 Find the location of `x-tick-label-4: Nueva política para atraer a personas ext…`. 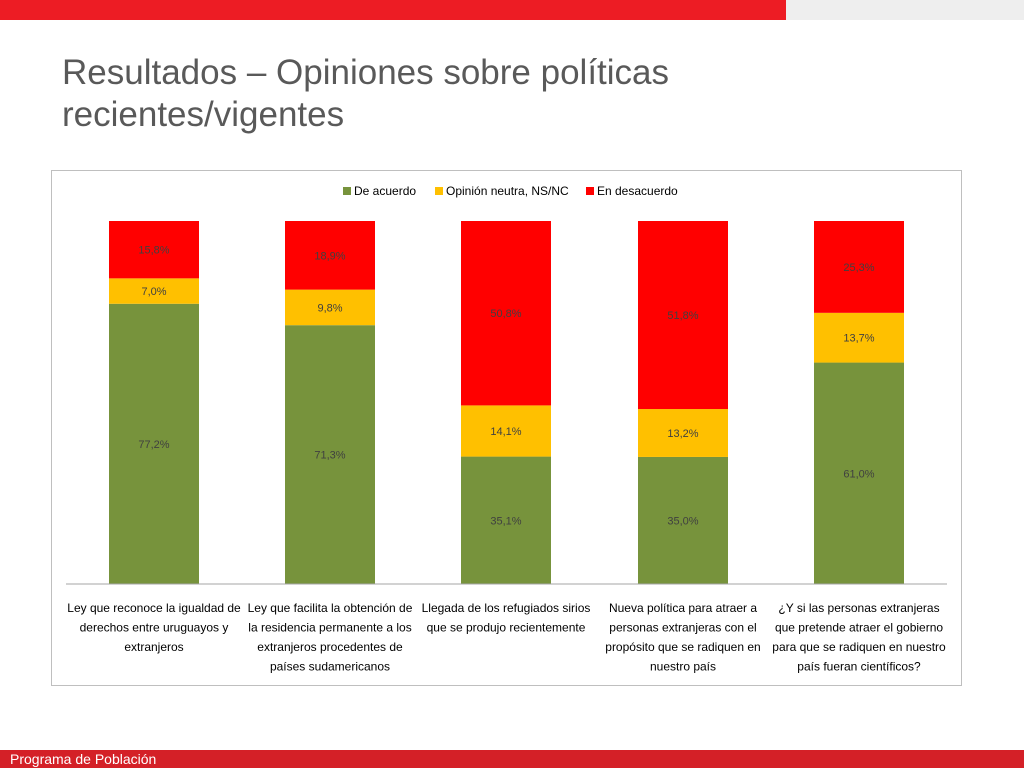

x-tick-label-4: Nueva política para atraer a personas ext… is located at coordinates (682, 637).